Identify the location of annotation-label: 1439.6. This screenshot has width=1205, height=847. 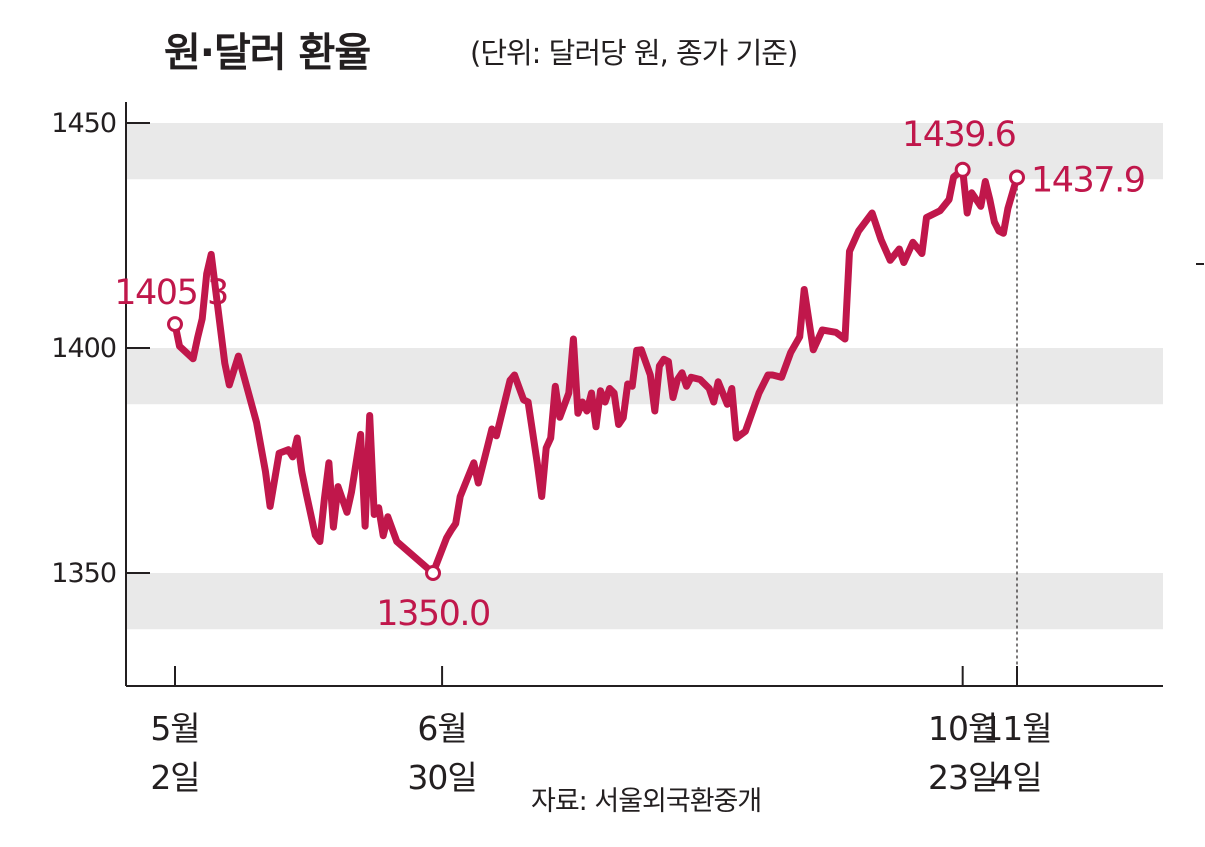
(959, 135).